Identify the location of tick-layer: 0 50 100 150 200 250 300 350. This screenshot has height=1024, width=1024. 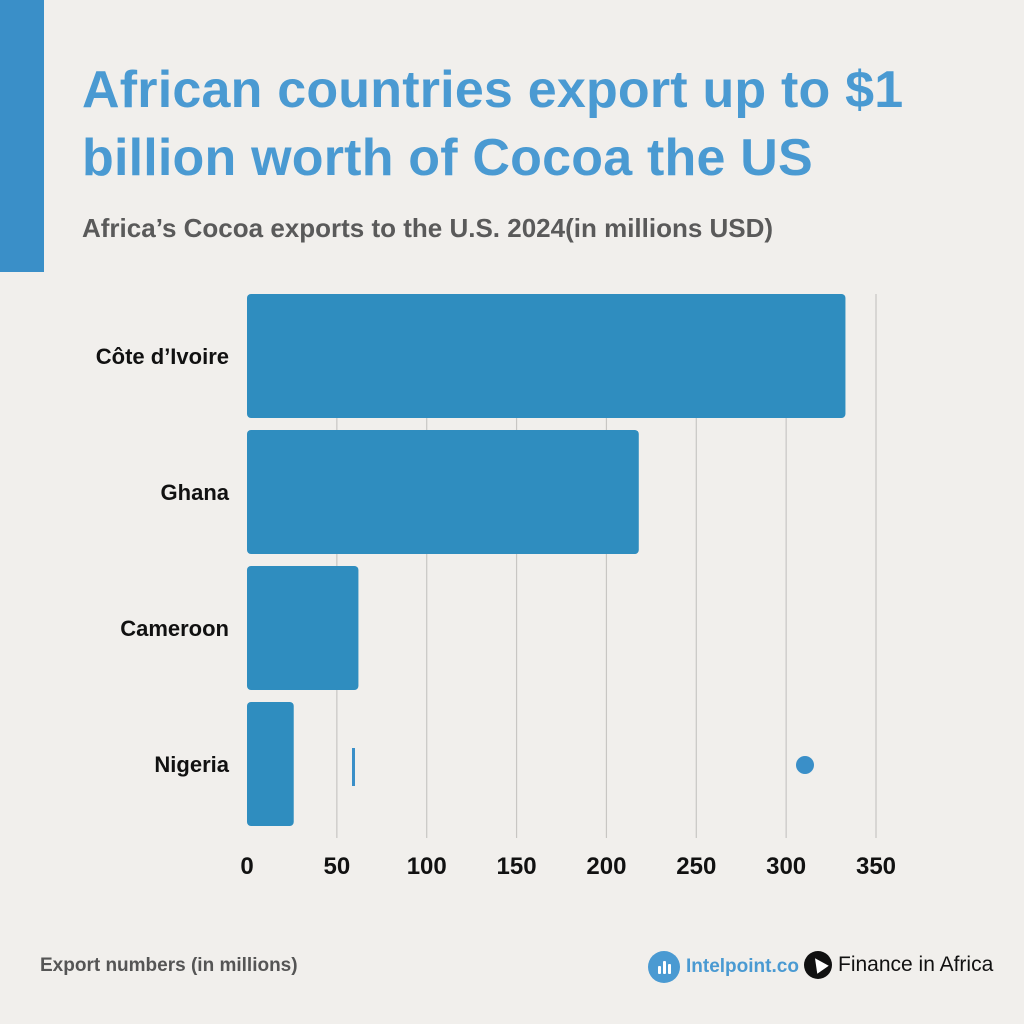
(568, 866).